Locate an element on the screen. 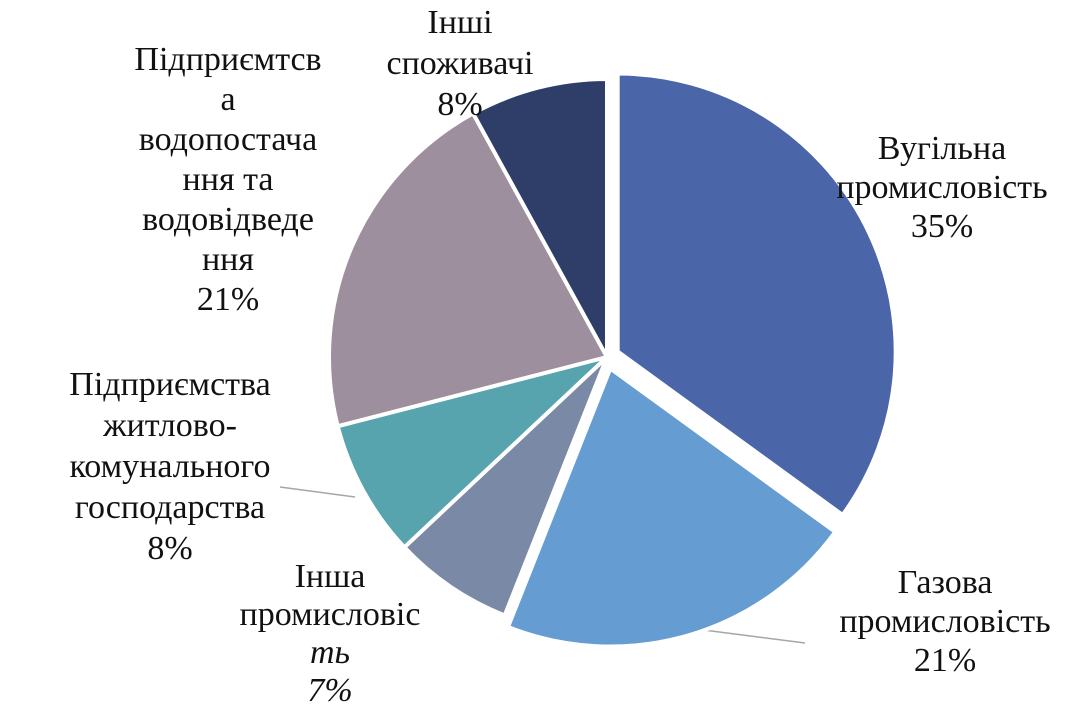 This screenshot has width=1074, height=714. slice-label-other-consumers-percent: 8% is located at coordinates (460, 104).